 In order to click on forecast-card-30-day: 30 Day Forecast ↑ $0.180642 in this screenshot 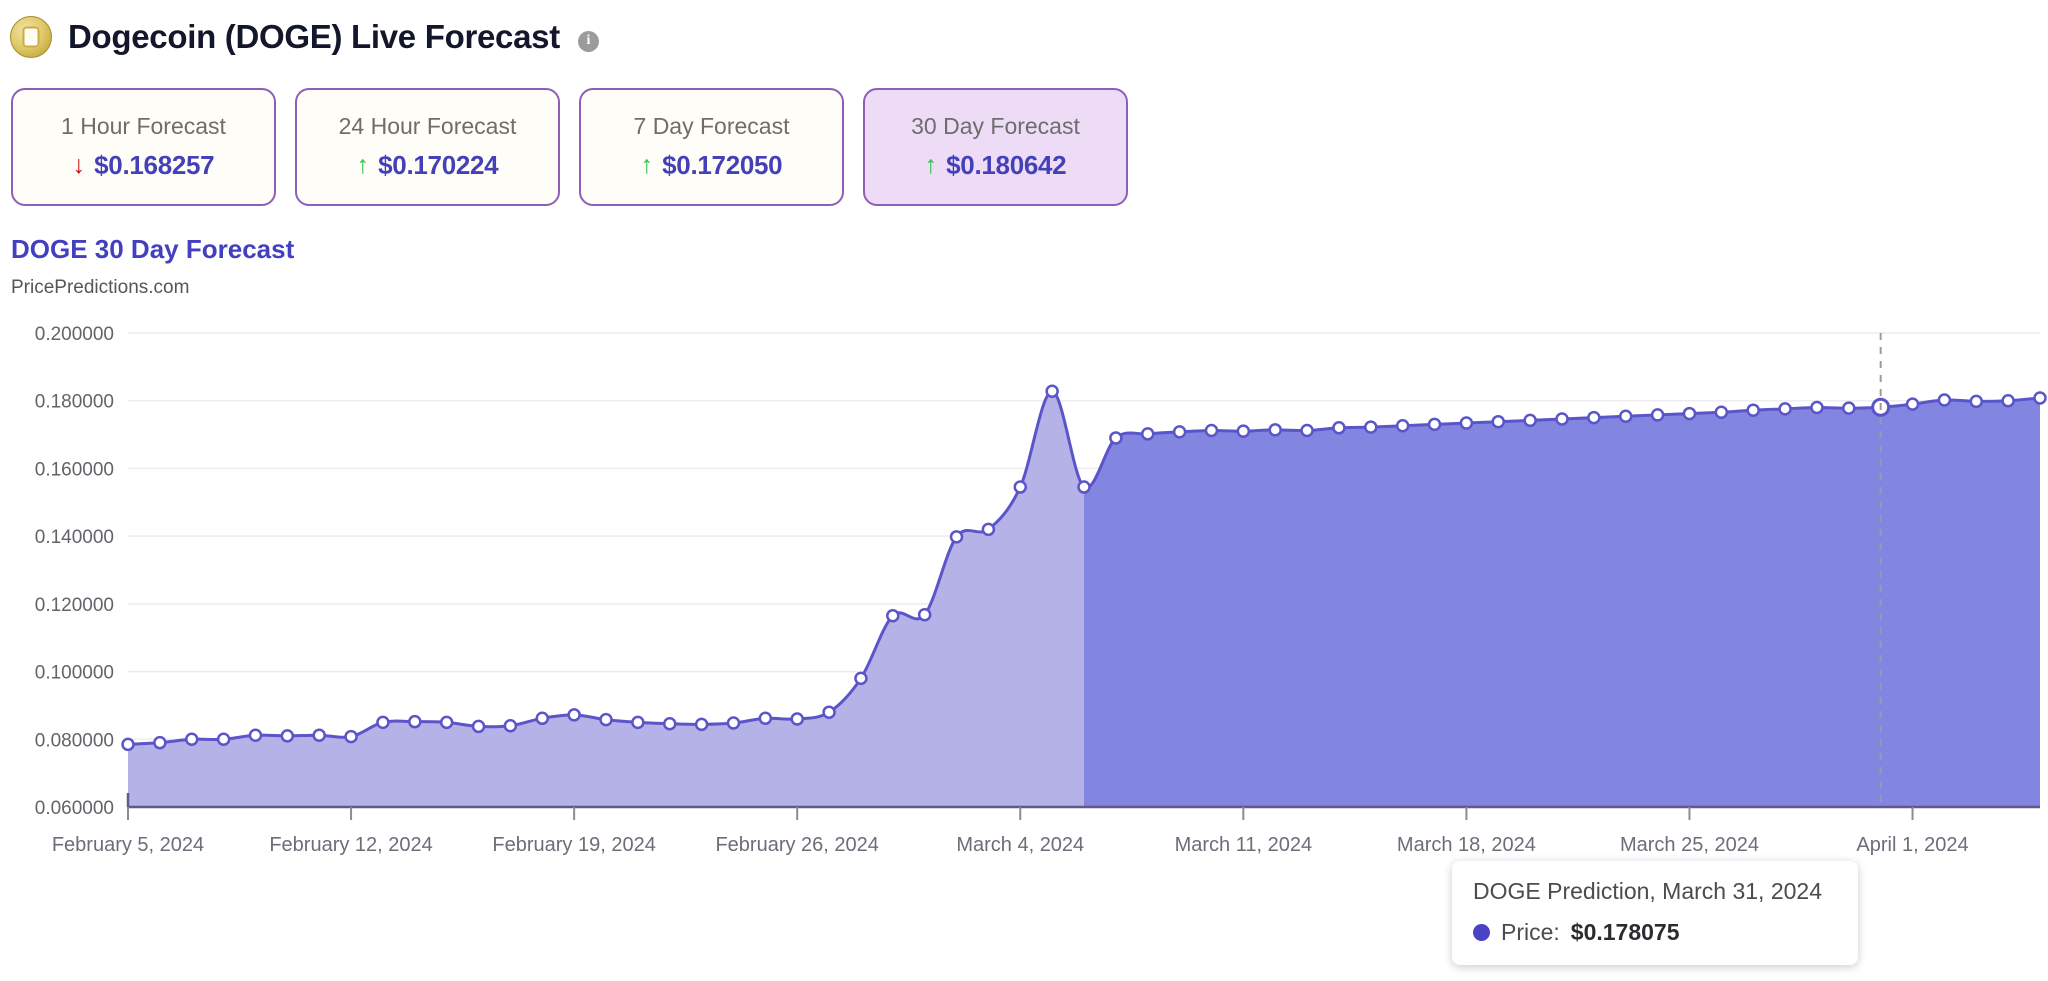, I will do `click(995, 147)`.